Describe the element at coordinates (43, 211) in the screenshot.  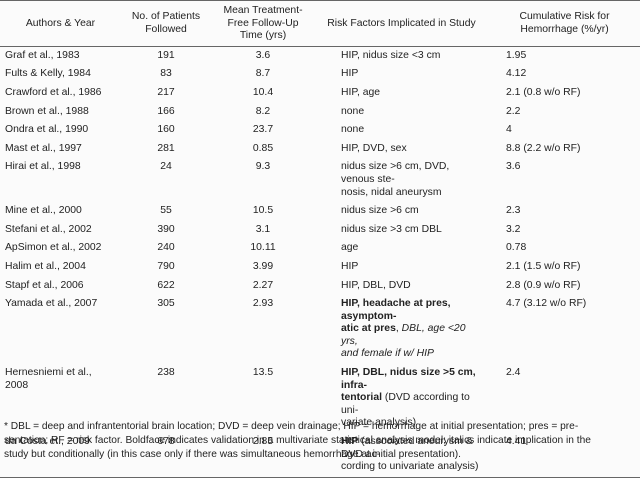
I see `cell-author: Mine et al., 2000` at that location.